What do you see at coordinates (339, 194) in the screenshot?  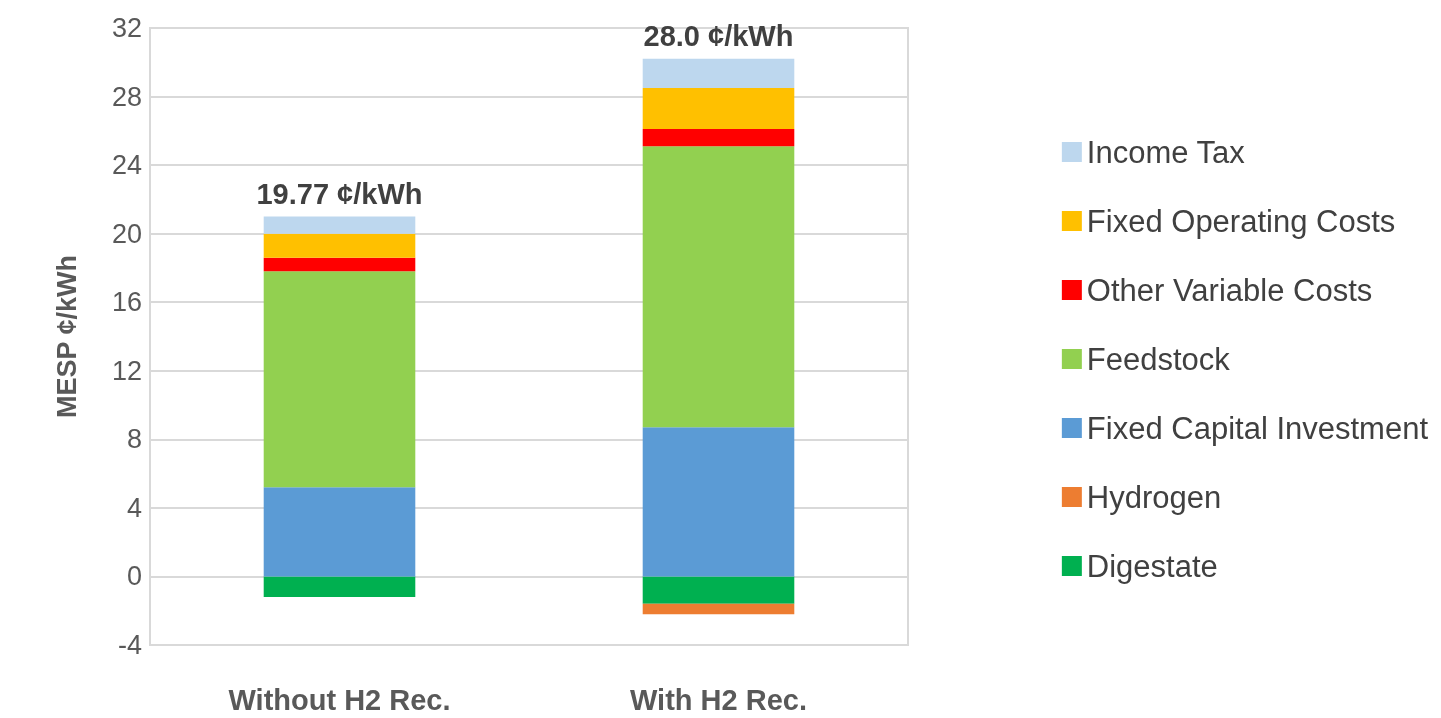 I see `total-label: 19.77 ¢/kWh` at bounding box center [339, 194].